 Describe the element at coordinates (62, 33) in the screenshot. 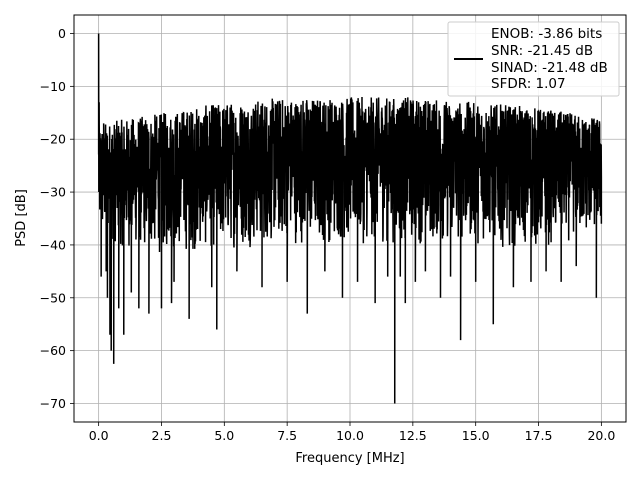

I see `y-tick-label: 0` at that location.